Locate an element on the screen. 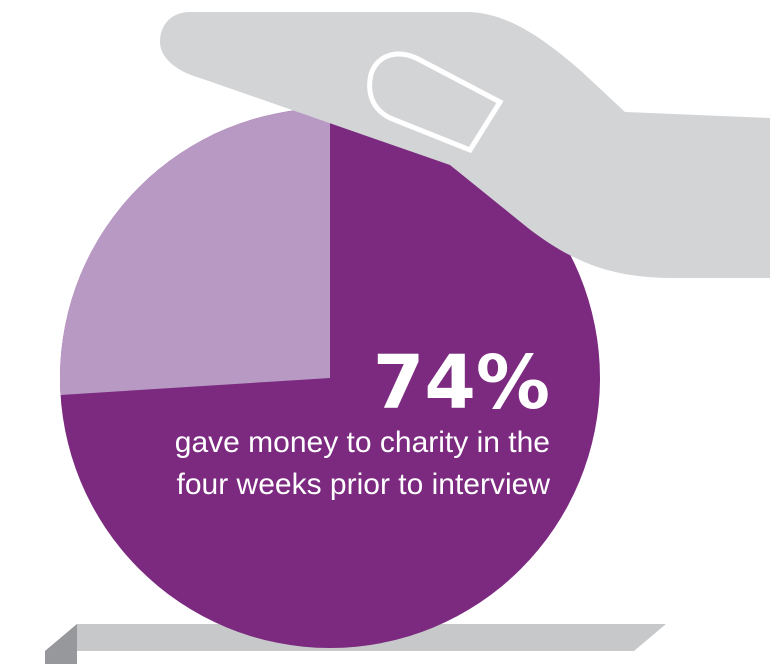 This screenshot has width=770, height=664. caption-line-1: gave money to charity in the is located at coordinates (362, 442).